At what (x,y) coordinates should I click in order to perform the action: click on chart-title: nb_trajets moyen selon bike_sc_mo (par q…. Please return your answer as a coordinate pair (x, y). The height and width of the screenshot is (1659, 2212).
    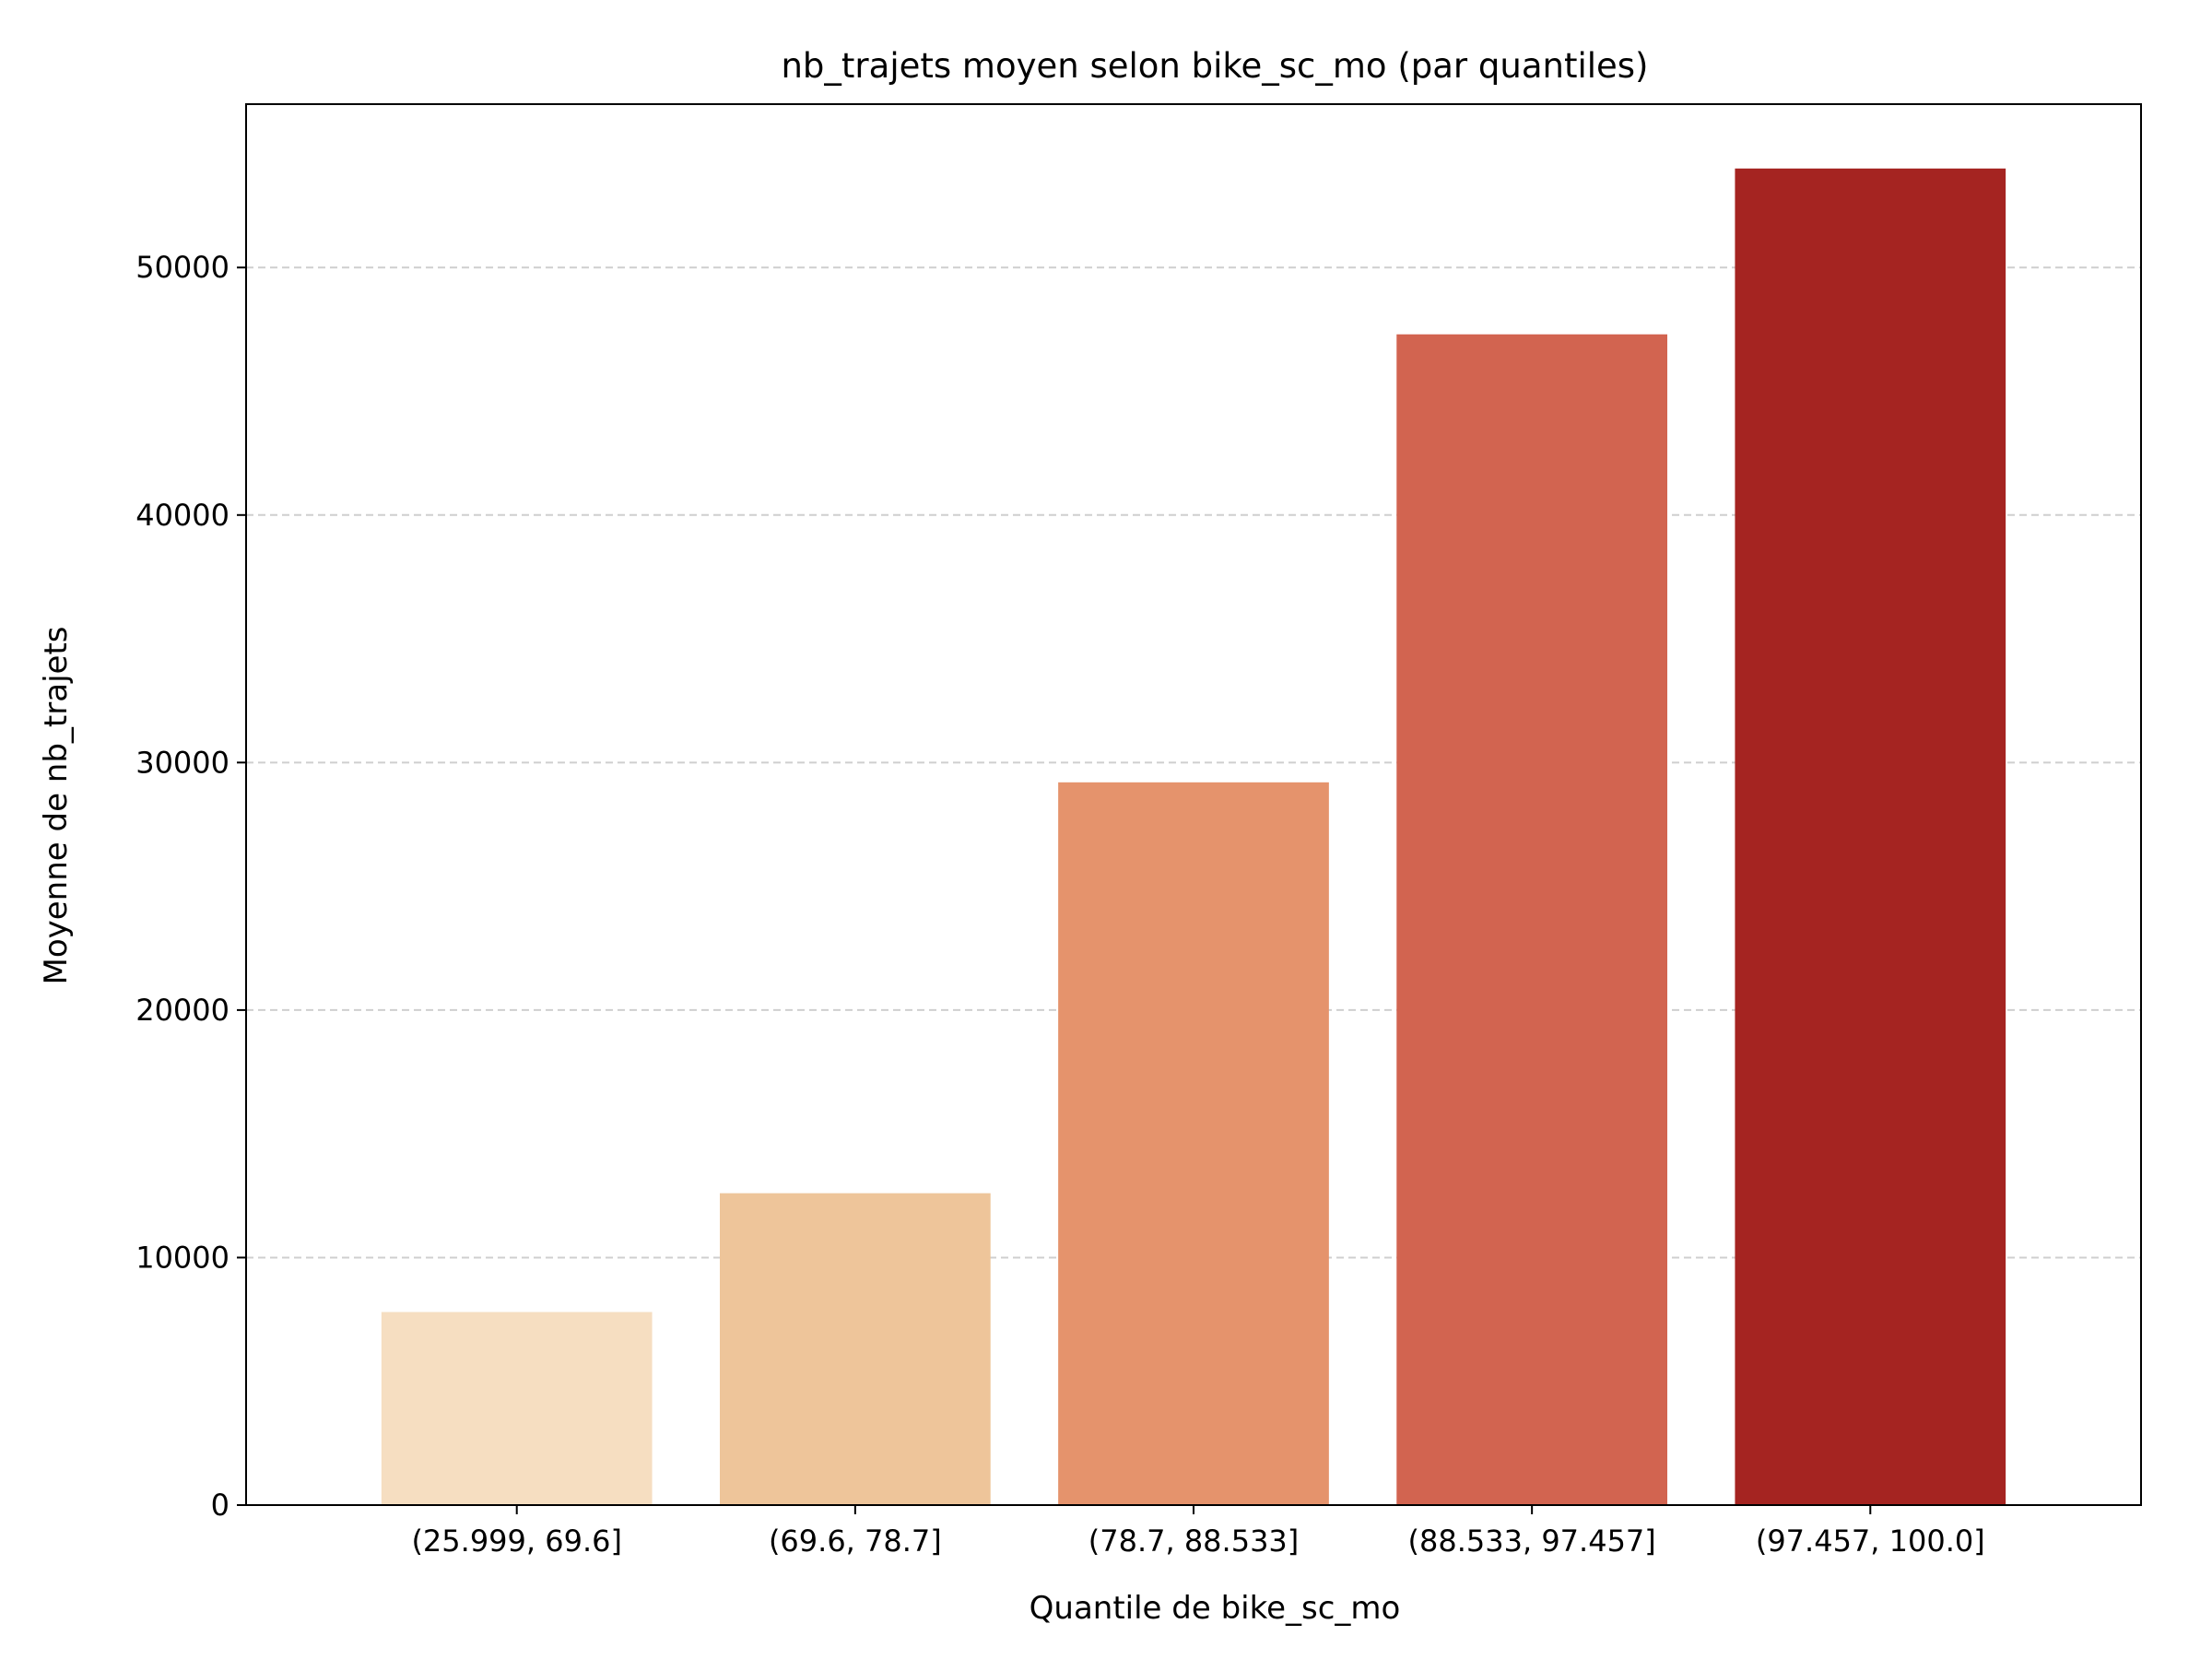
    Looking at the image, I should click on (1214, 66).